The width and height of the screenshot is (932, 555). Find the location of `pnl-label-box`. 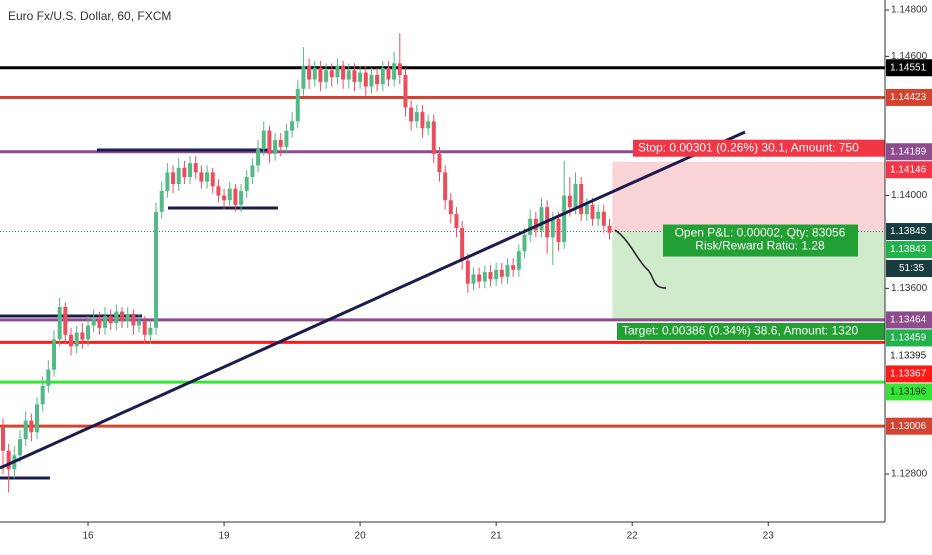

pnl-label-box is located at coordinates (760, 240).